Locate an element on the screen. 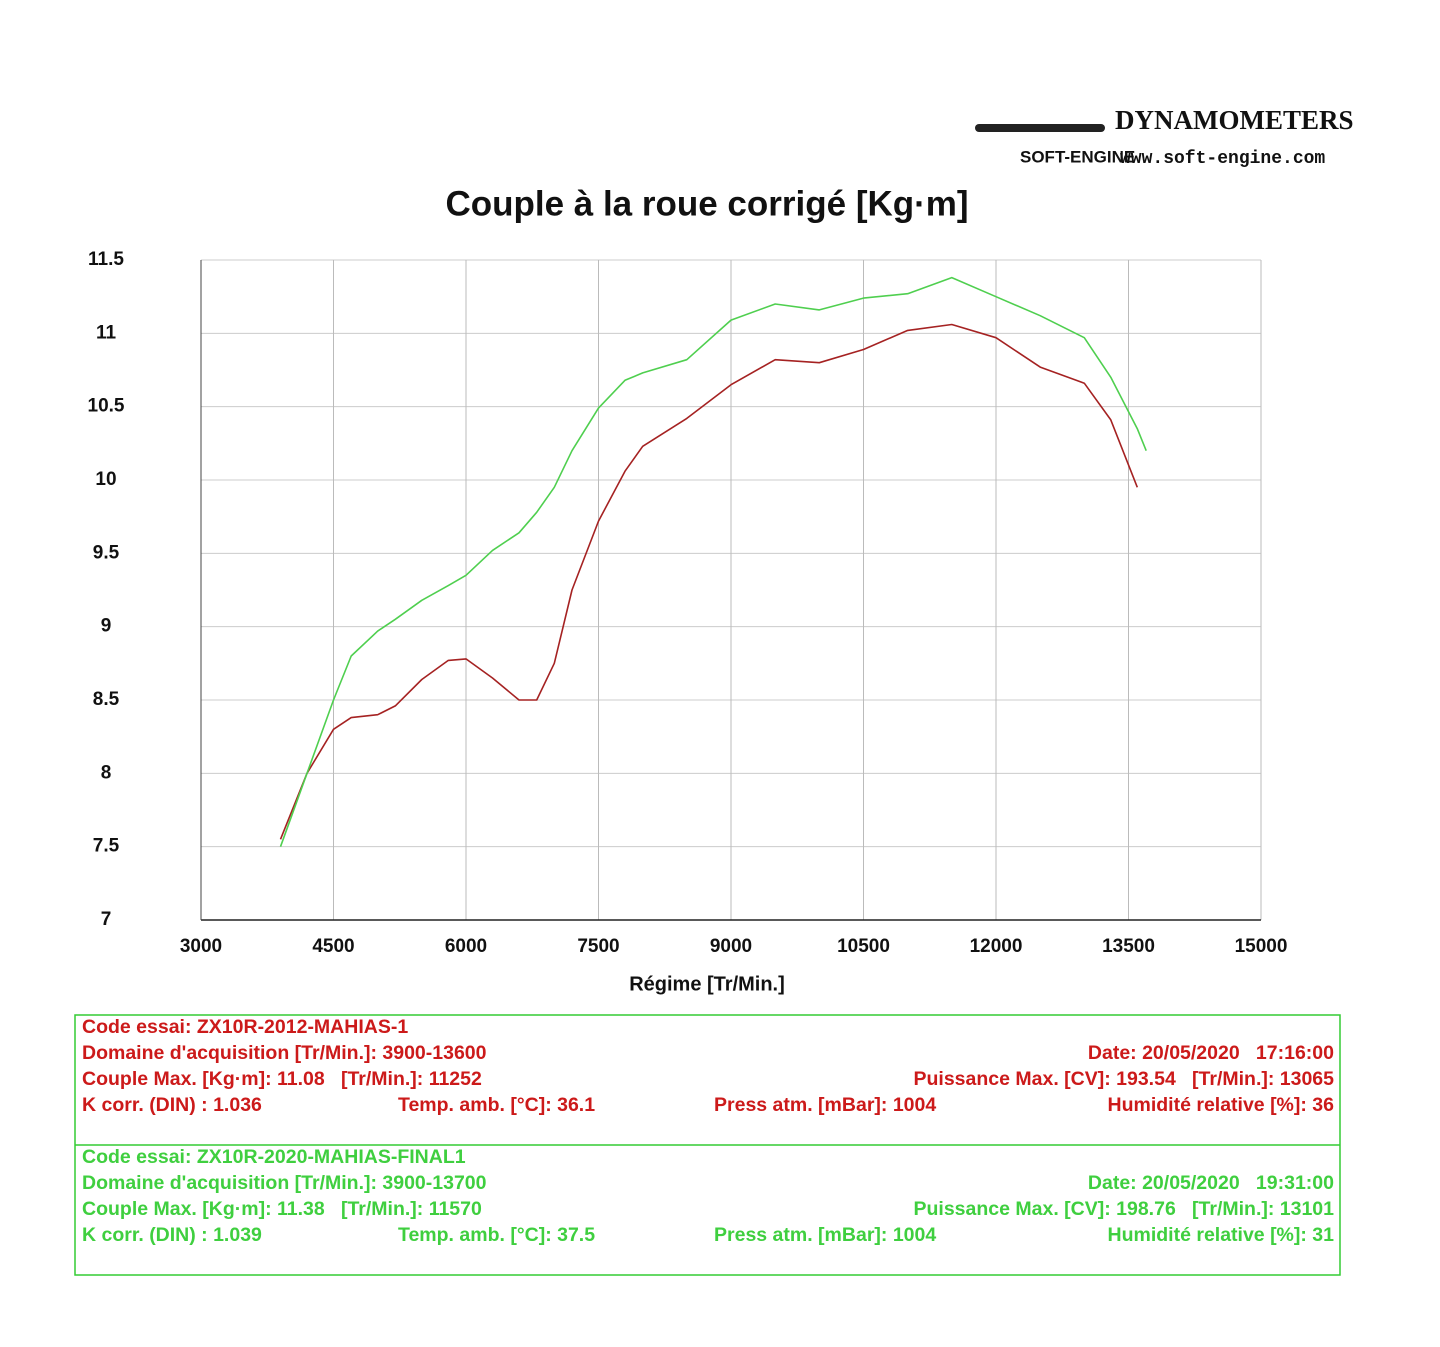  info-humidity: Humidité relative [%]: 31 is located at coordinates (1221, 1235).